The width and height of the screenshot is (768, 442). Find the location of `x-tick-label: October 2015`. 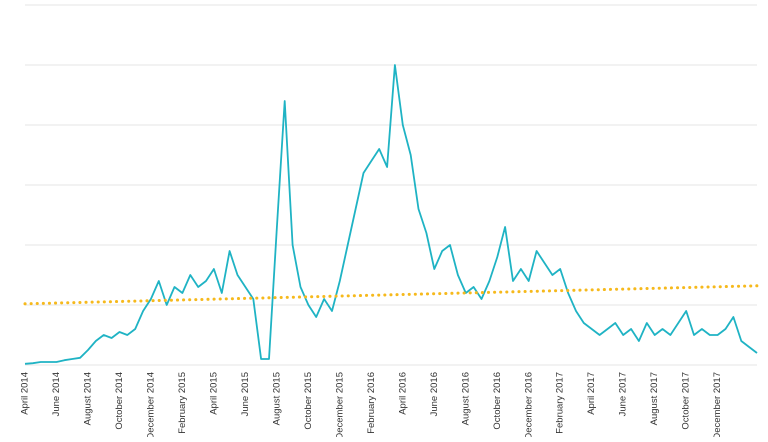

x-tick-label: October 2015 is located at coordinates (308, 401).